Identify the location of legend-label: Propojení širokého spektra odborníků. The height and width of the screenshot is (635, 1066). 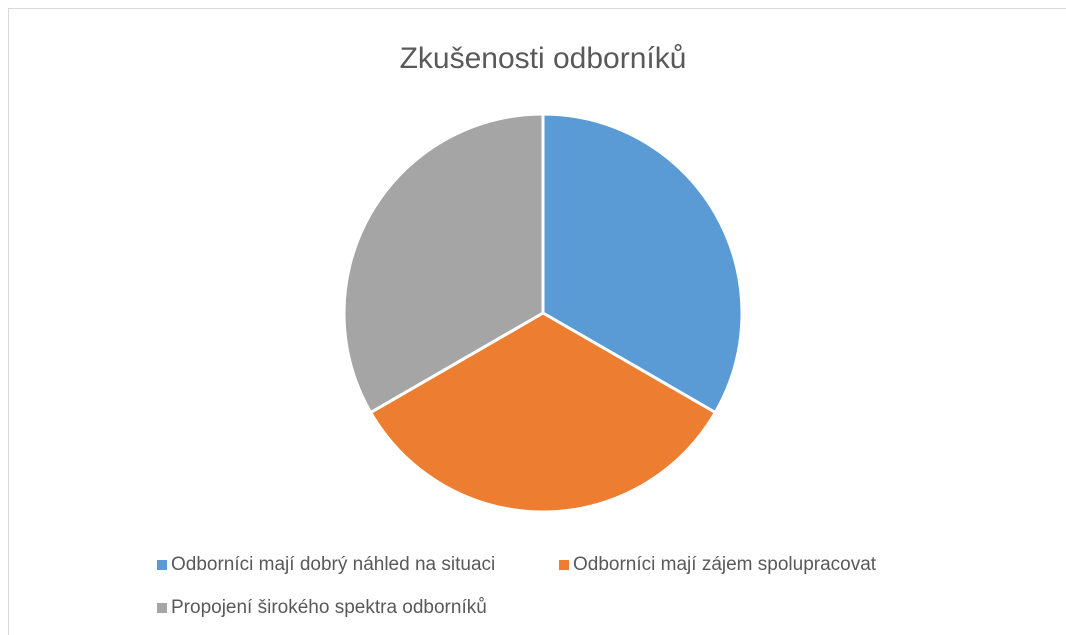
(329, 607).